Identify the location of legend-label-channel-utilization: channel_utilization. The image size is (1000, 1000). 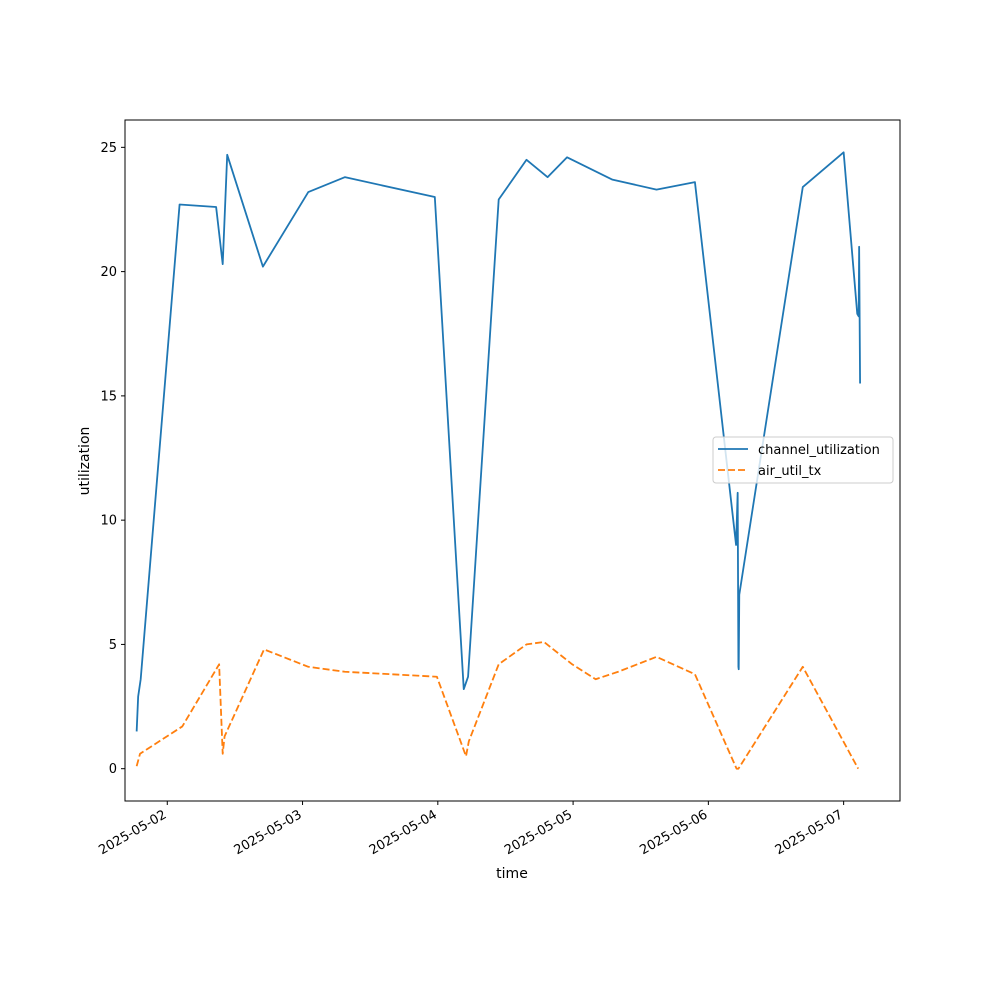
(819, 450).